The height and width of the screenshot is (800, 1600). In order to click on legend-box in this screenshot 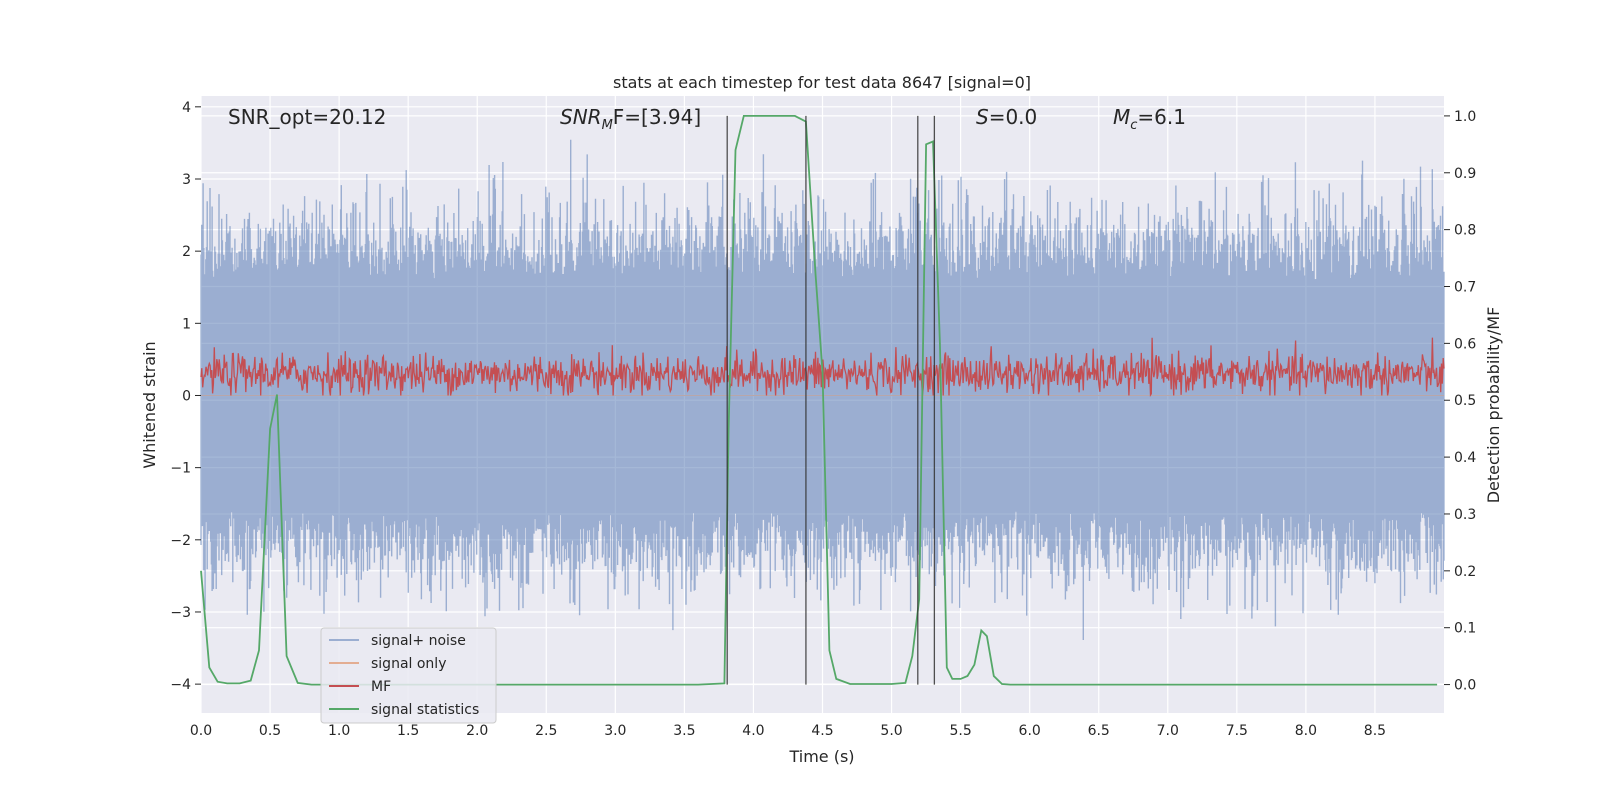, I will do `click(408, 675)`.